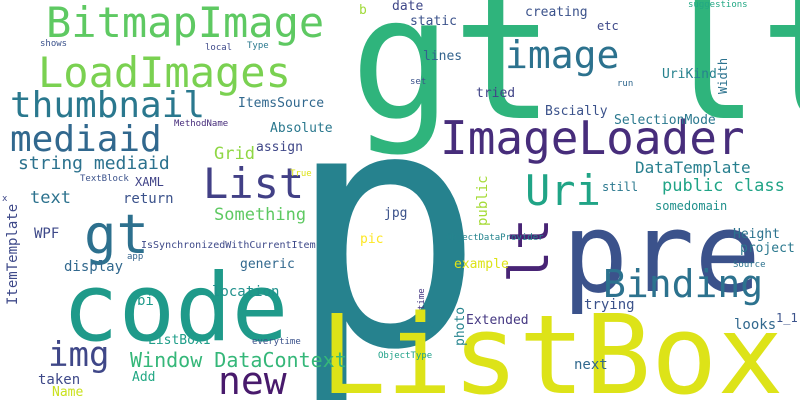 The image size is (800, 400). What do you see at coordinates (201, 124) in the screenshot?
I see `word-methodname: MethodName` at bounding box center [201, 124].